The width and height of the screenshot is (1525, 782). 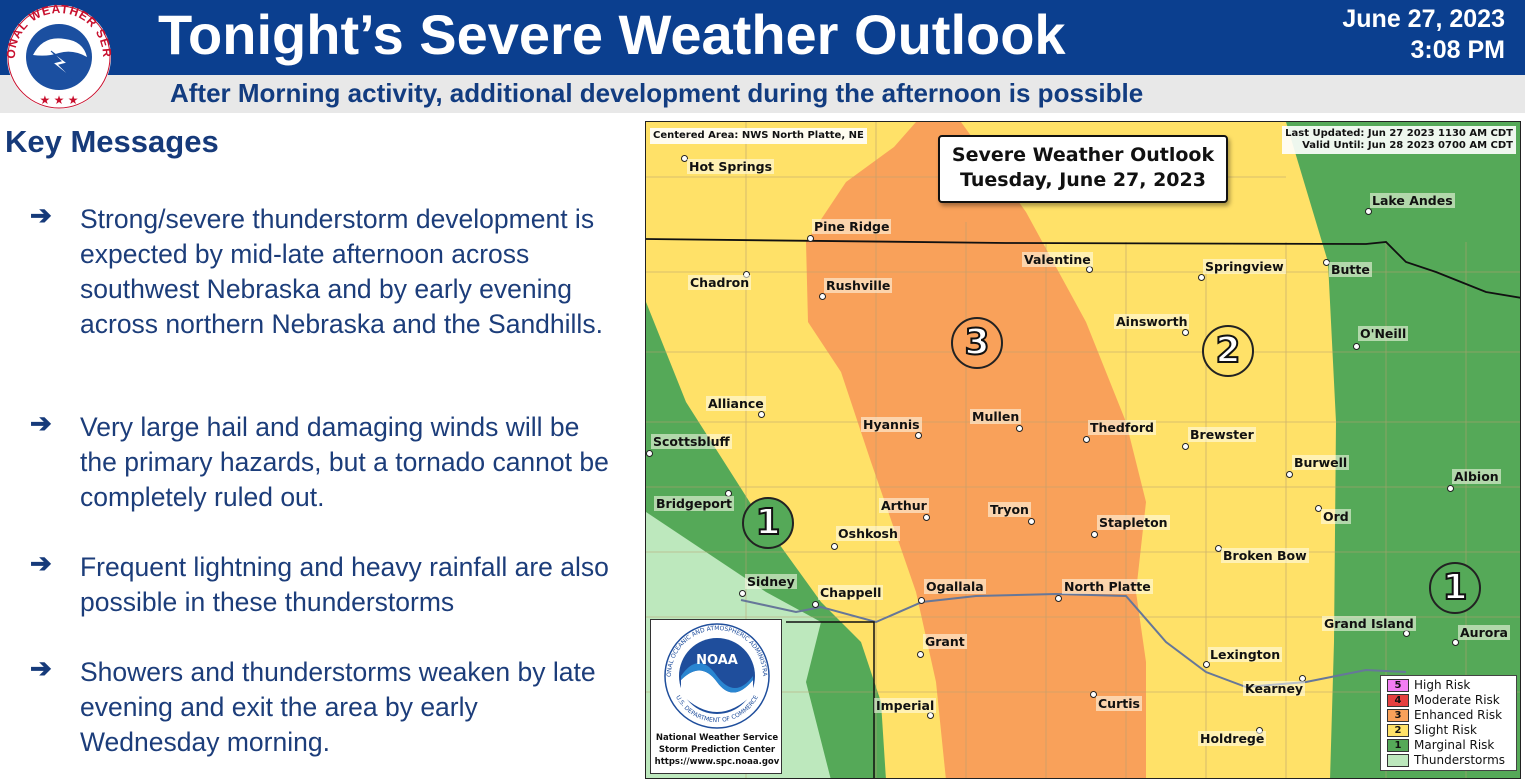 What do you see at coordinates (1412, 200) in the screenshot?
I see `city-lake-andes: Lake Andes` at bounding box center [1412, 200].